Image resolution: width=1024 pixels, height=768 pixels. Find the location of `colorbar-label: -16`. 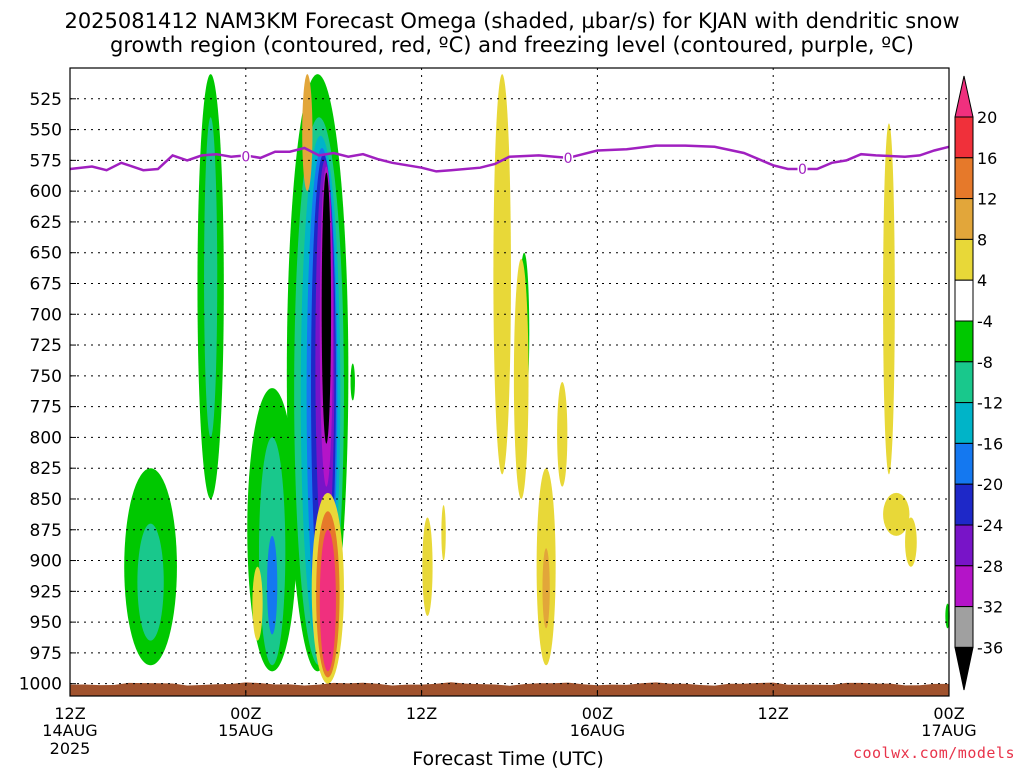

colorbar-label: -16 is located at coordinates (990, 443).